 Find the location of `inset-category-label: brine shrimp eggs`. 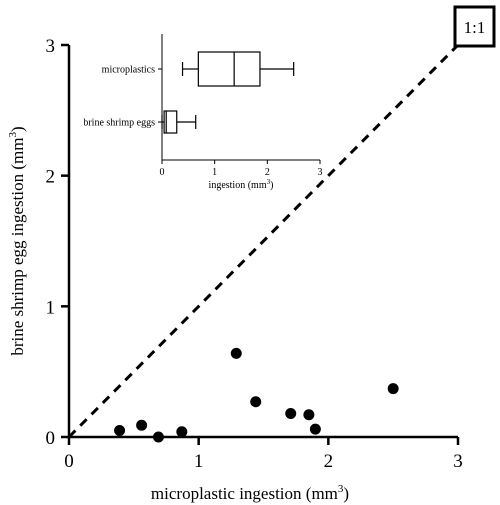

inset-category-label: brine shrimp eggs is located at coordinates (119, 123).